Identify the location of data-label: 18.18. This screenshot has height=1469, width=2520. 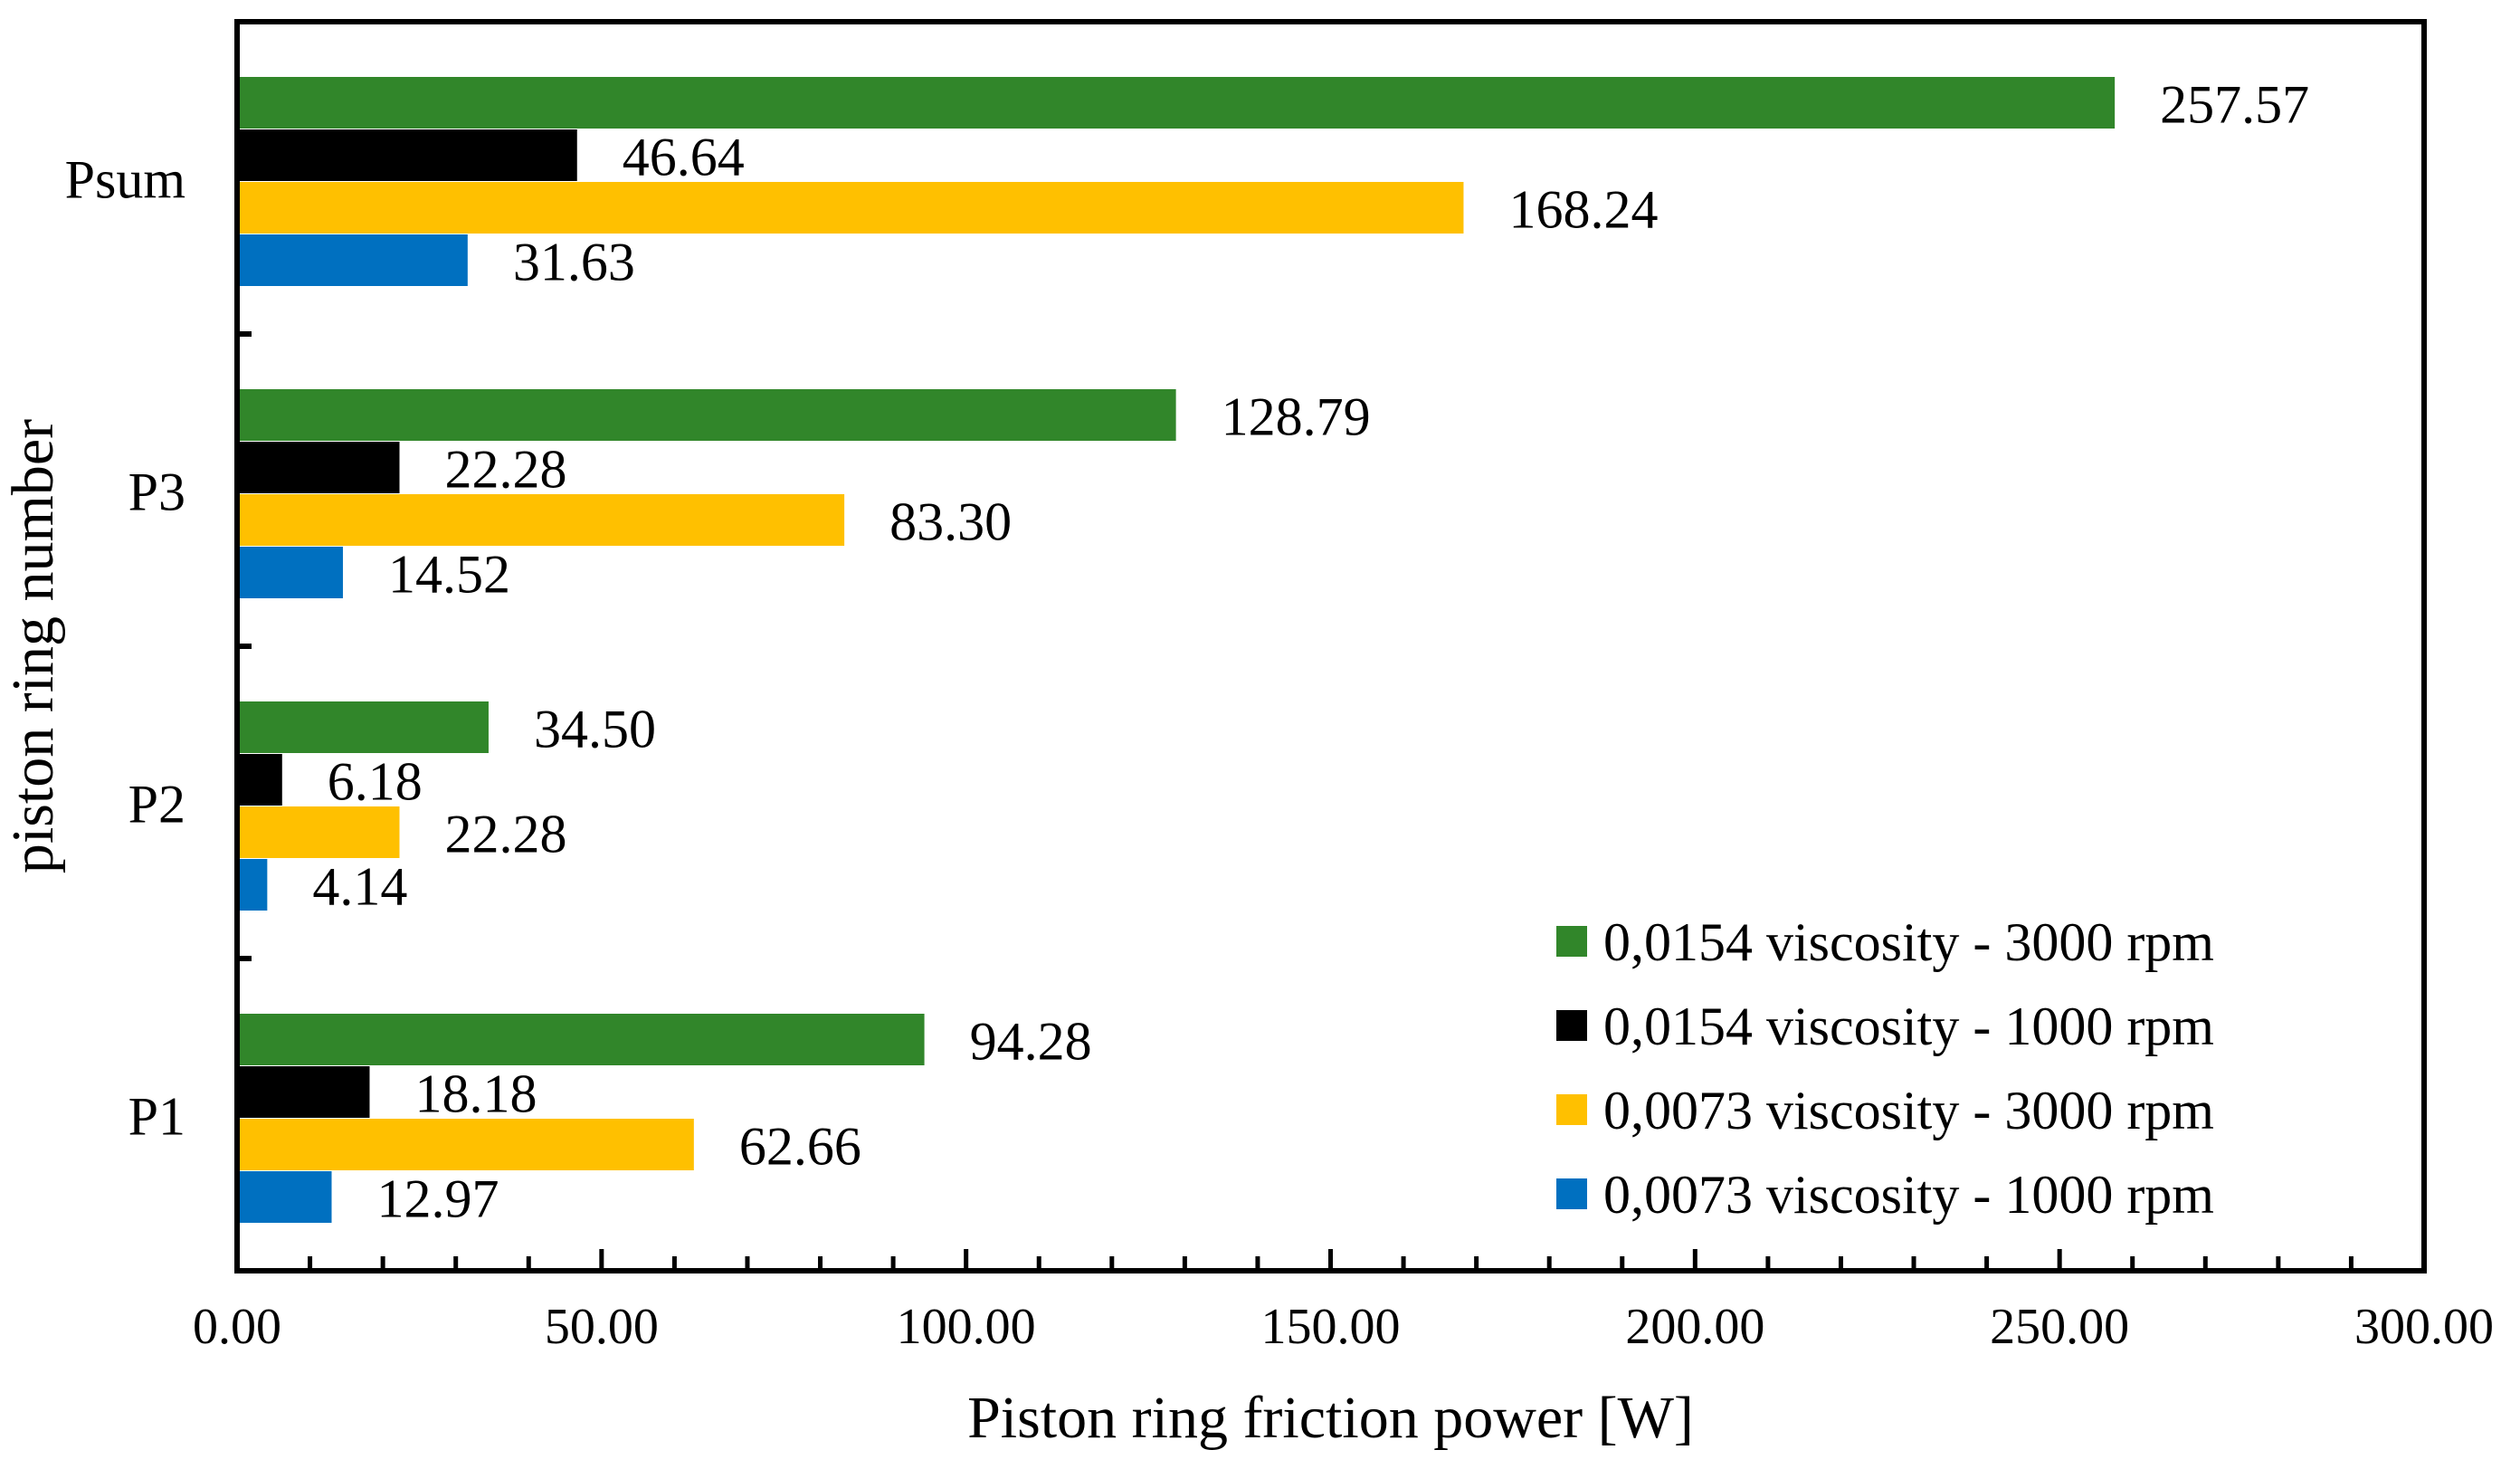
(476, 1094).